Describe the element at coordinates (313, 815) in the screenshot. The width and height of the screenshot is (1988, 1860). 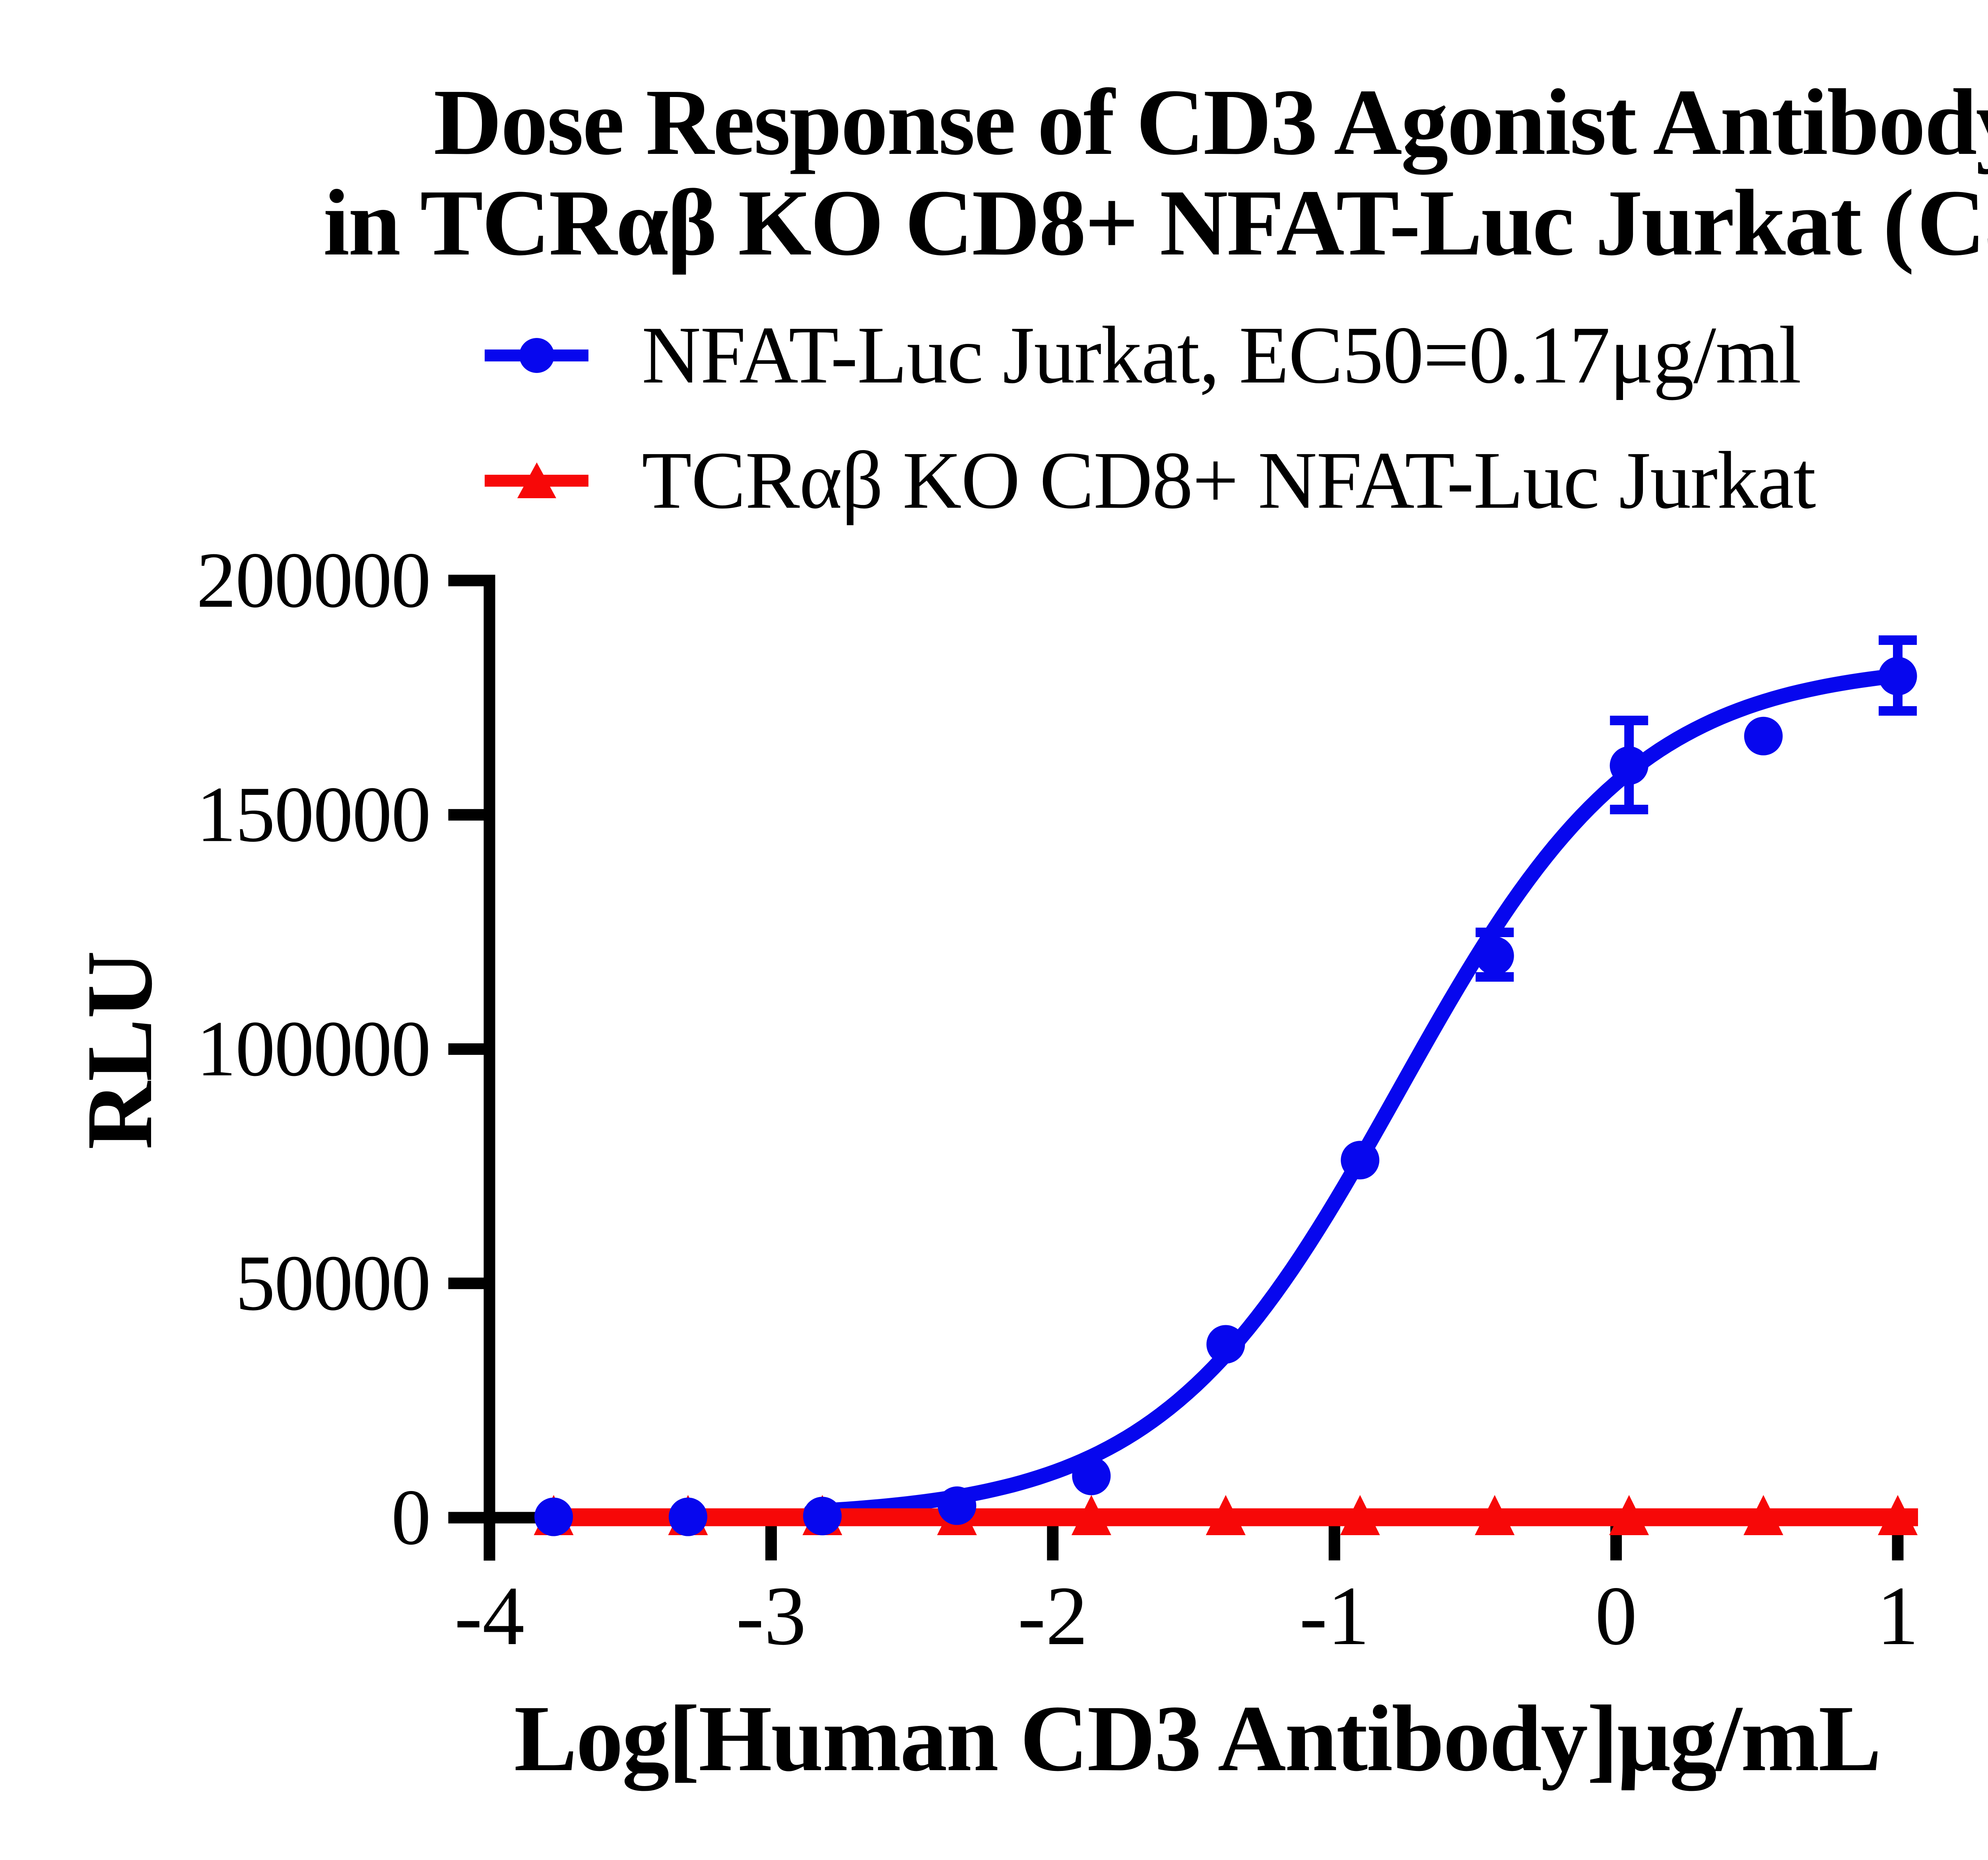
I see `svg-text: 150000` at that location.